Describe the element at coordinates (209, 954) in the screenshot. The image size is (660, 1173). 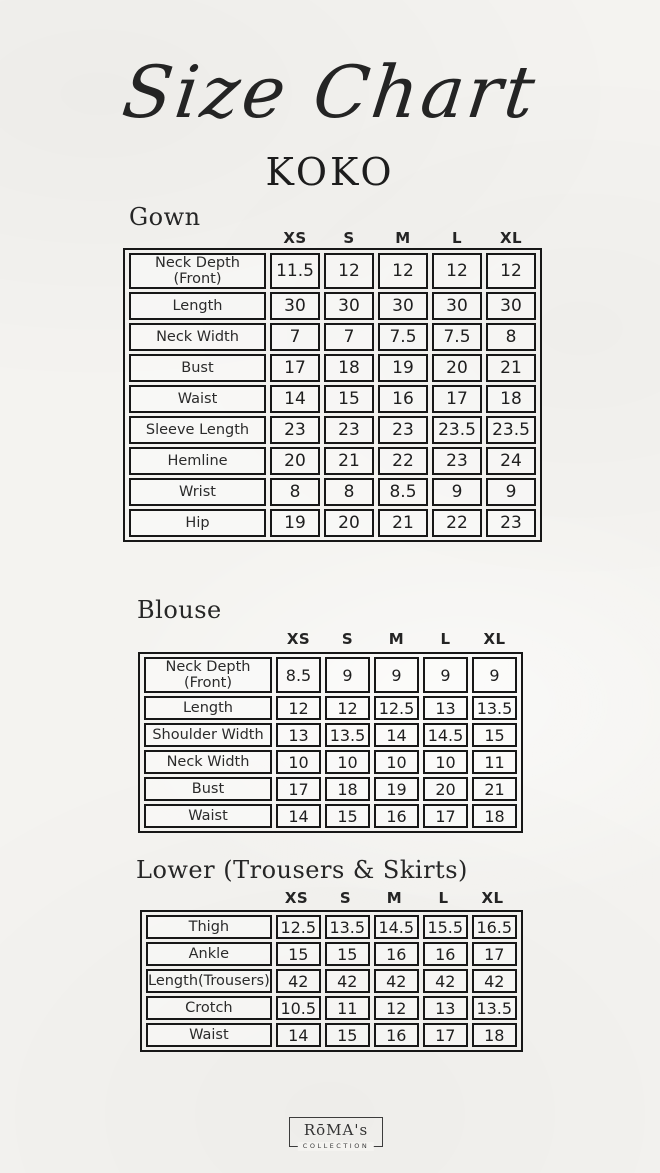
I see `row-label: Ankle` at that location.